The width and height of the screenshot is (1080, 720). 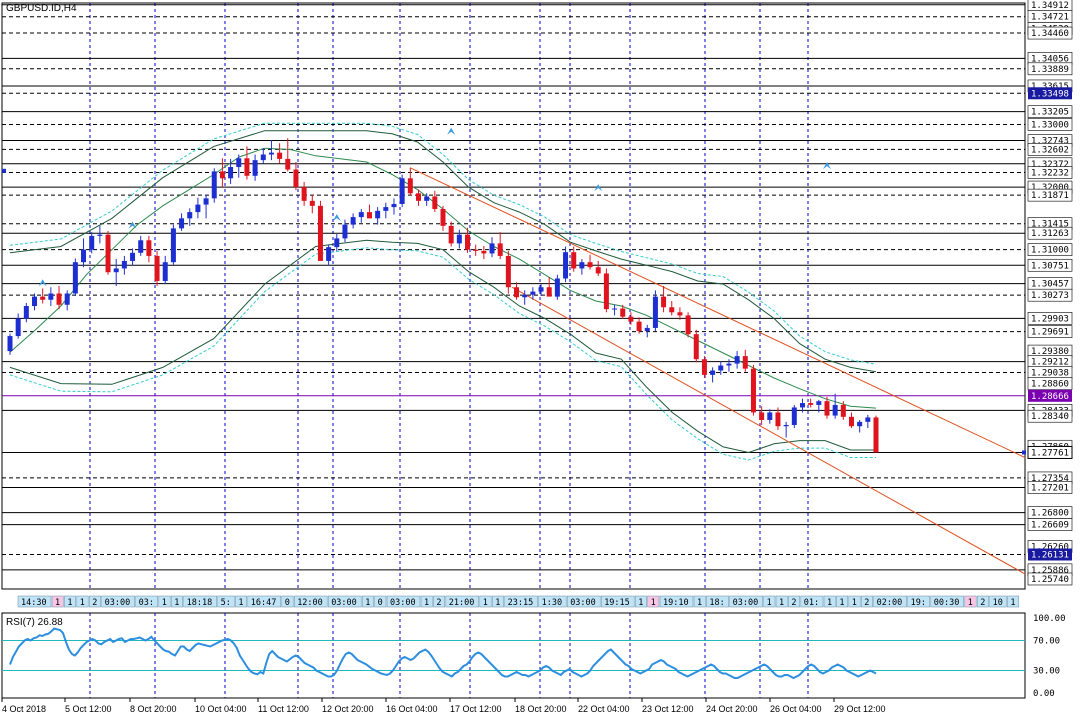 I want to click on price-axis-label: 1.27354, so click(x=1050, y=479).